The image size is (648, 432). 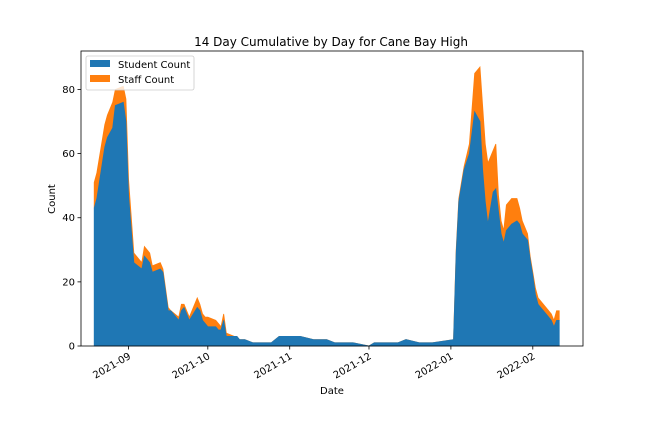 I want to click on x-tick-label: 2022-02, so click(x=517, y=366).